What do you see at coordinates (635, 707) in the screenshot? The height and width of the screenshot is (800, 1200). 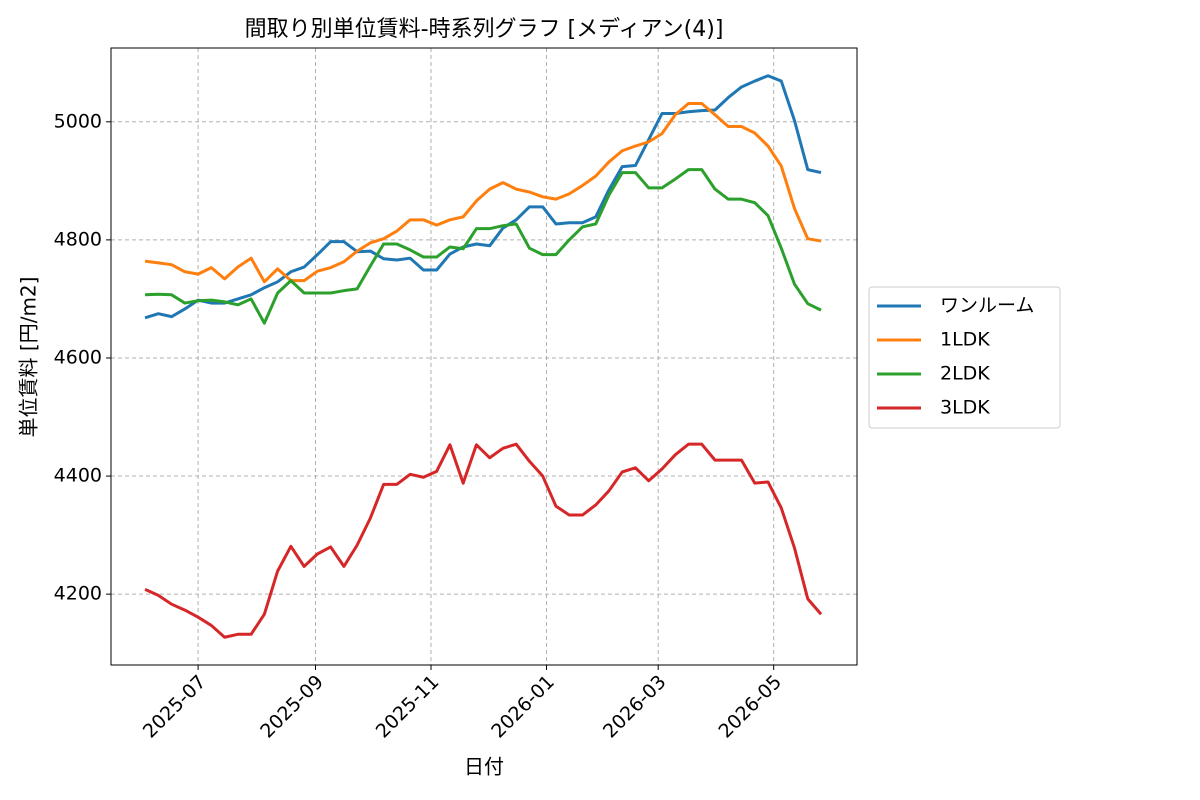 I see `x-tick-label: 2026-03` at bounding box center [635, 707].